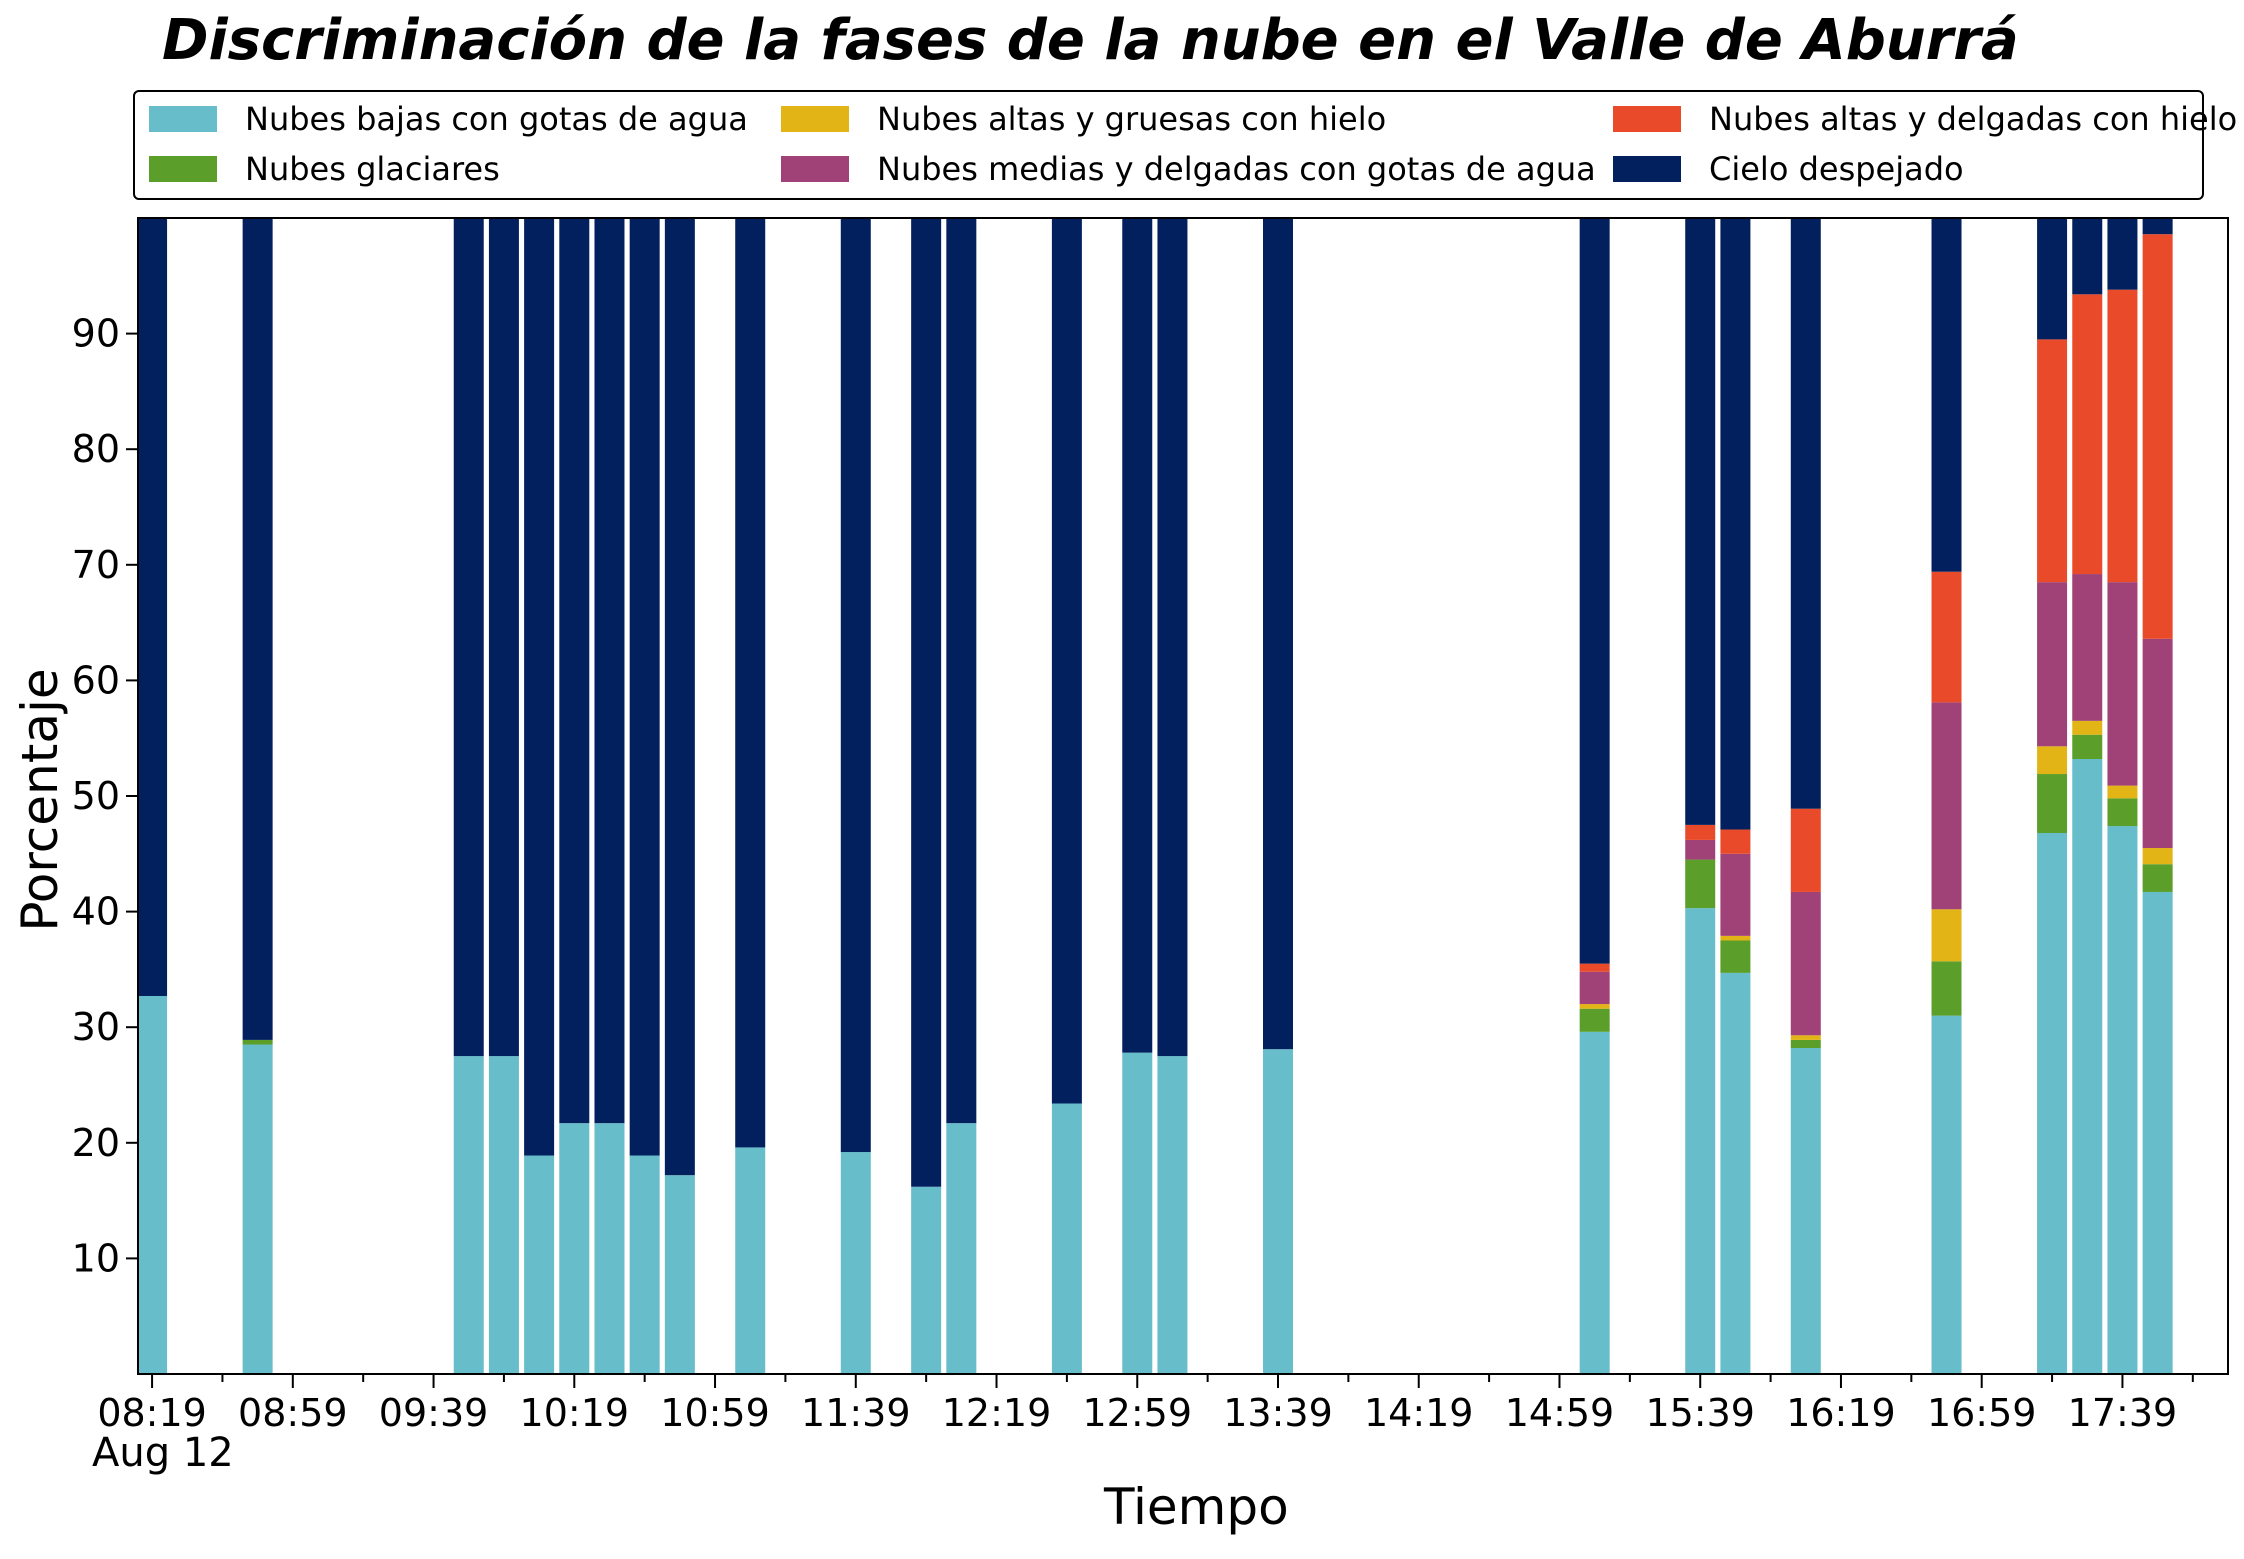 This screenshot has width=2244, height=1559. What do you see at coordinates (448, 119) in the screenshot?
I see `legend-item: Nubes bajas con gotas de agua` at bounding box center [448, 119].